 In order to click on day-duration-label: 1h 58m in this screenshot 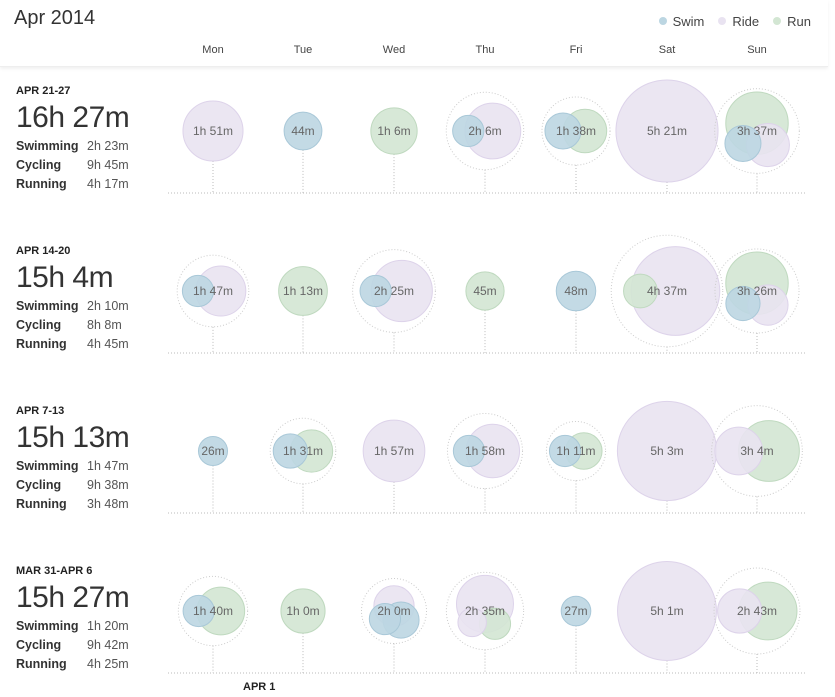, I will do `click(485, 451)`.